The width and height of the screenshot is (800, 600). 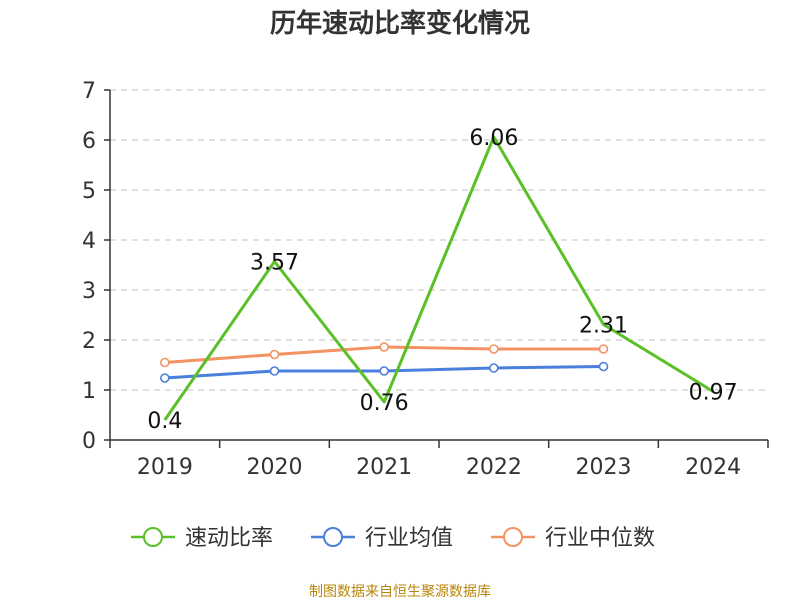 What do you see at coordinates (600, 538) in the screenshot?
I see `legend-label: 行业中位数` at bounding box center [600, 538].